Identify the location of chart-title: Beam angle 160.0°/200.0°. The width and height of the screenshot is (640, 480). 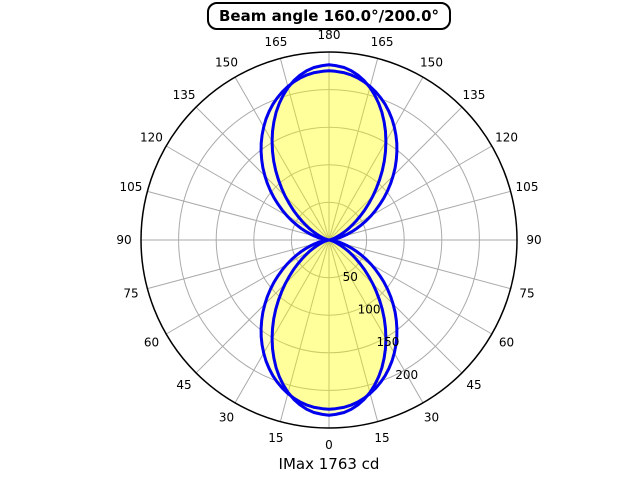
(329, 16).